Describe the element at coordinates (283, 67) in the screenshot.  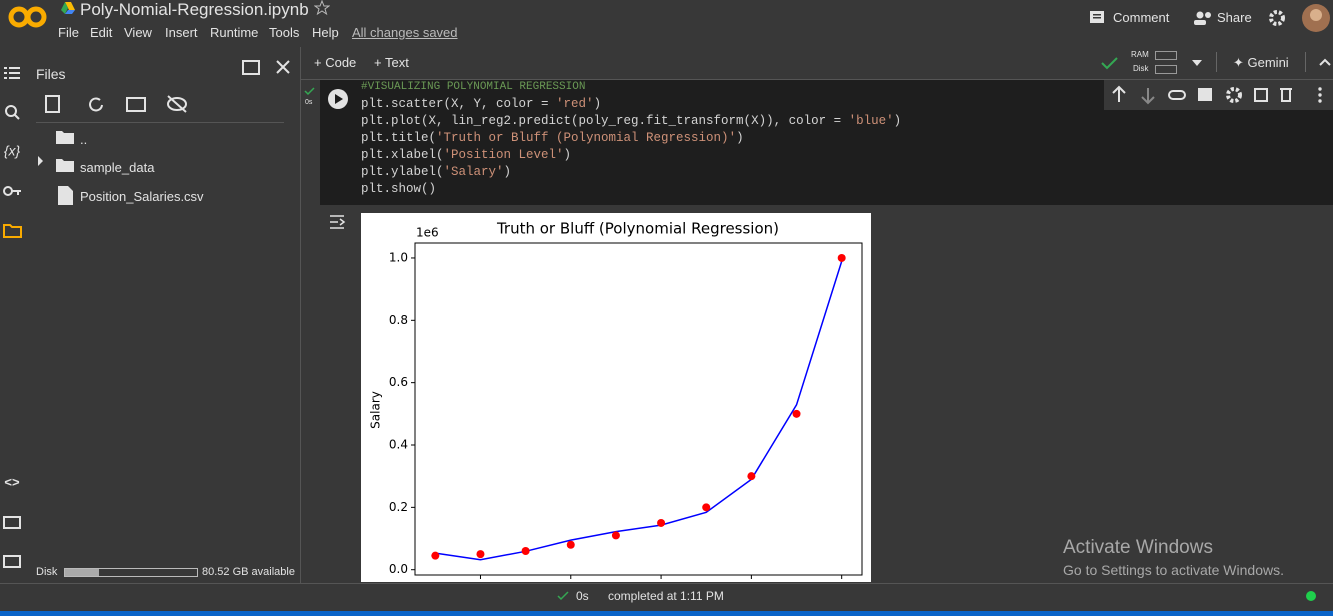
I see `close-button` at that location.